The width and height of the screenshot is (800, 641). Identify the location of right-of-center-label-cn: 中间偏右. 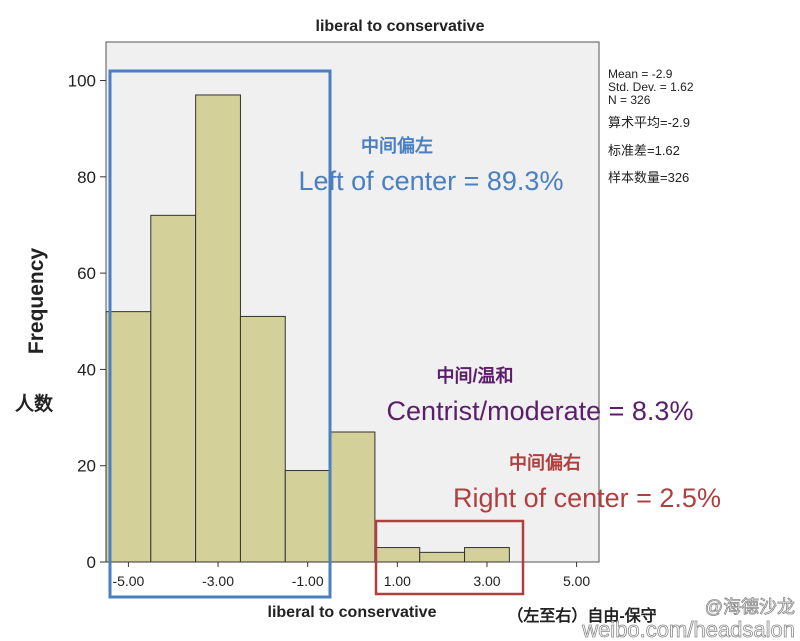
(545, 462).